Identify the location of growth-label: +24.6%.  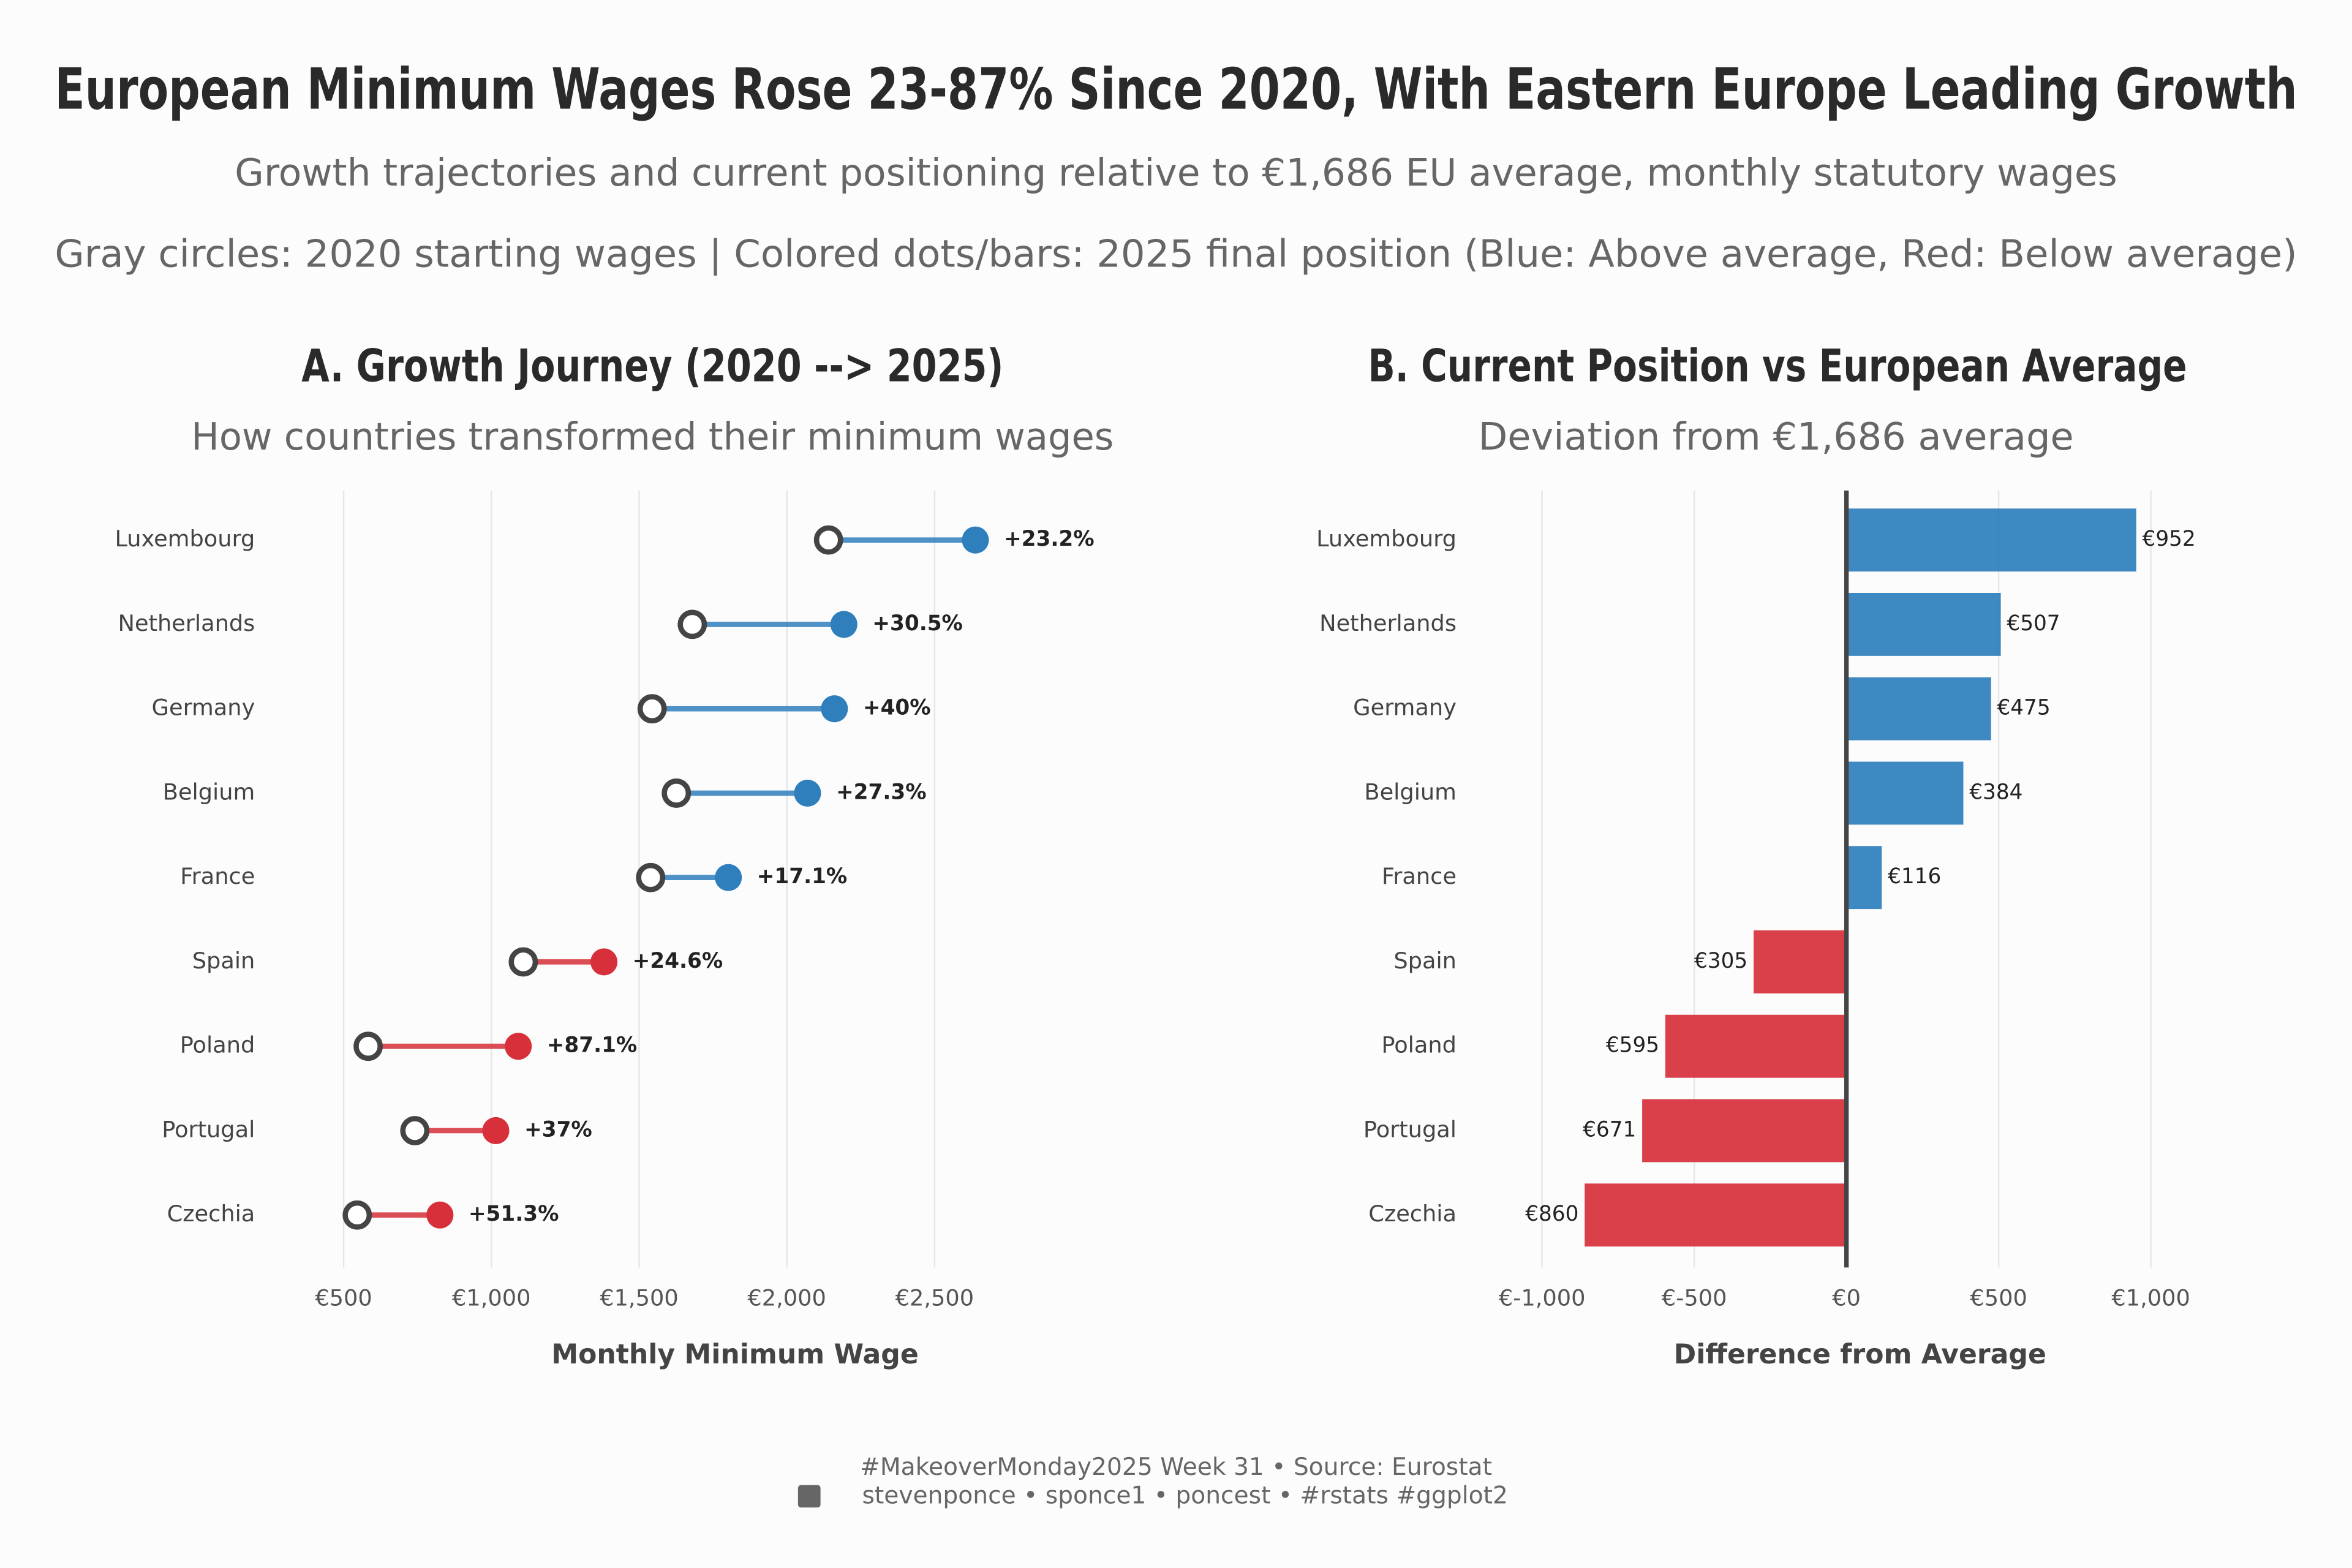
(678, 961).